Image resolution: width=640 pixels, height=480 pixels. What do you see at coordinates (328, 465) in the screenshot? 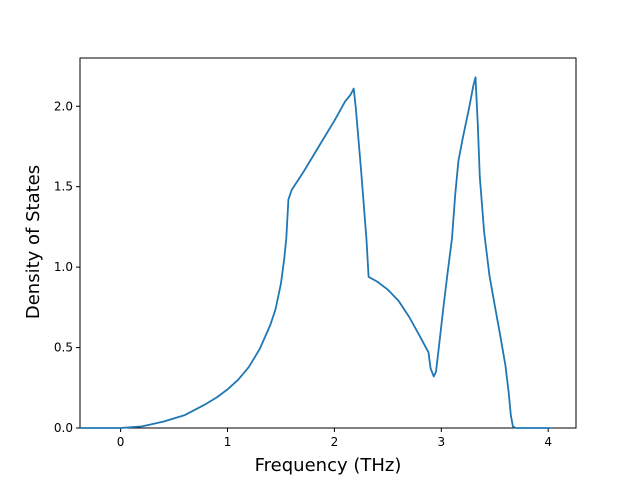
I see `x-axis-label: Frequency (THz)` at bounding box center [328, 465].